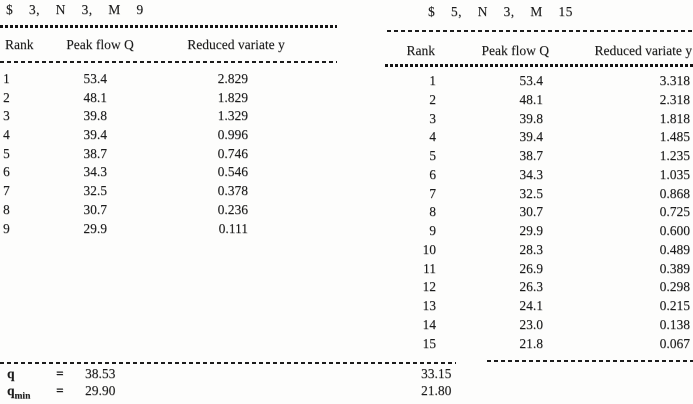 Image resolution: width=693 pixels, height=404 pixels. I want to click on rank-cell: 12, so click(429, 287).